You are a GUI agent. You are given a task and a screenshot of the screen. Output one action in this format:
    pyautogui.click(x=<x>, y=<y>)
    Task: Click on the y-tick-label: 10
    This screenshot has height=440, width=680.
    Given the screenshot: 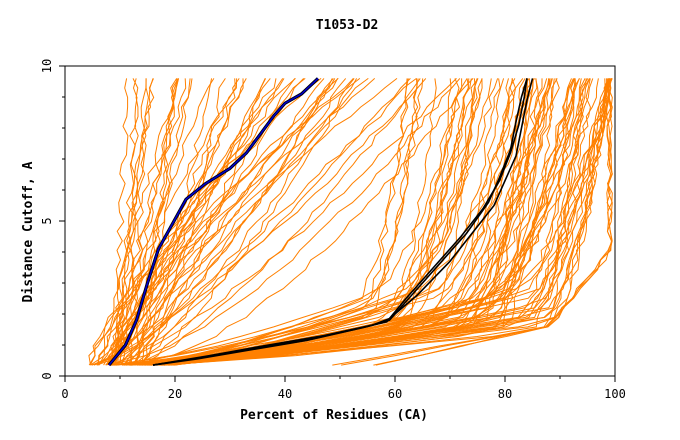 What is the action you would take?
    pyautogui.click(x=47, y=66)
    